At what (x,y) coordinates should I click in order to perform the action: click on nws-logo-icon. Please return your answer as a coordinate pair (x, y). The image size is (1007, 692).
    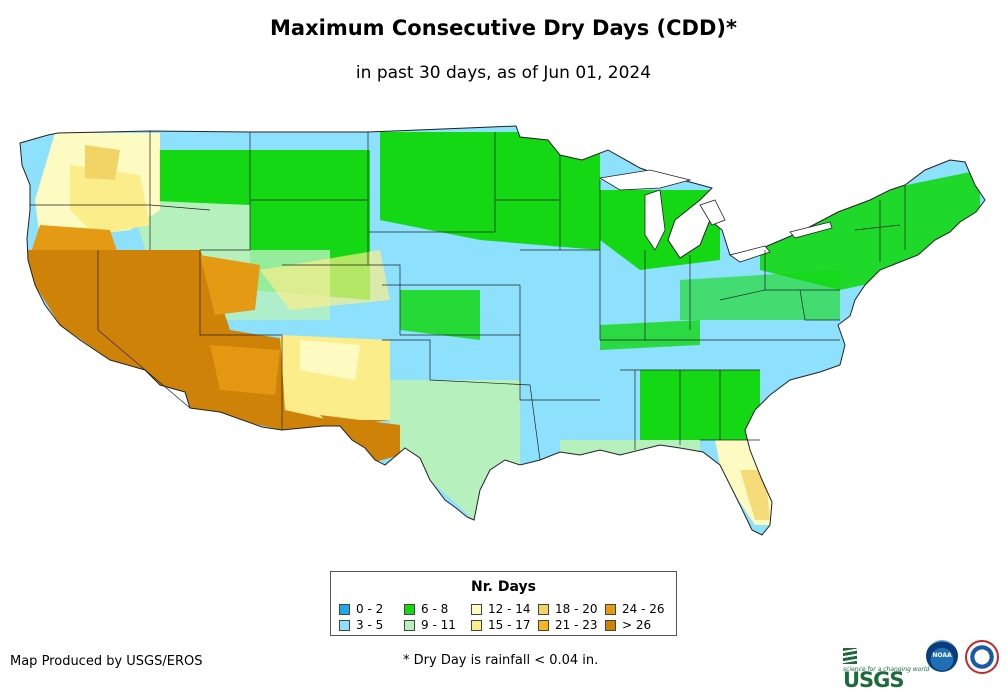
    Looking at the image, I should click on (982, 657).